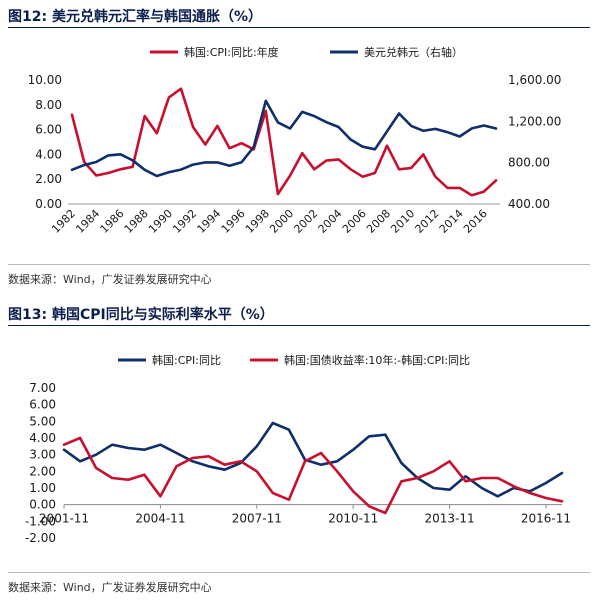 This screenshot has height=600, width=600. I want to click on x-axis-tick-label: 2000, so click(281, 221).